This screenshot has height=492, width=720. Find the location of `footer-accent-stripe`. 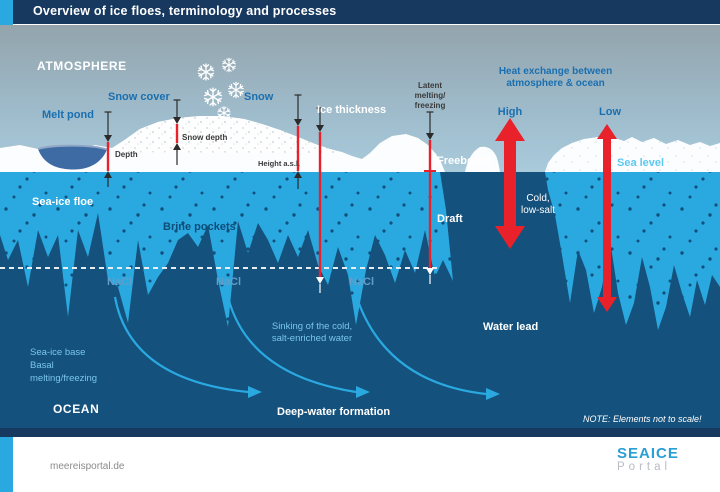

footer-accent-stripe is located at coordinates (6, 464).